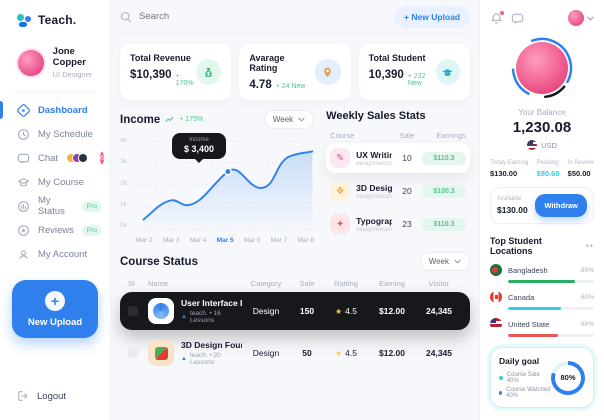  Describe the element at coordinates (444, 261) in the screenshot. I see `course-period-dropdown: Week` at that location.